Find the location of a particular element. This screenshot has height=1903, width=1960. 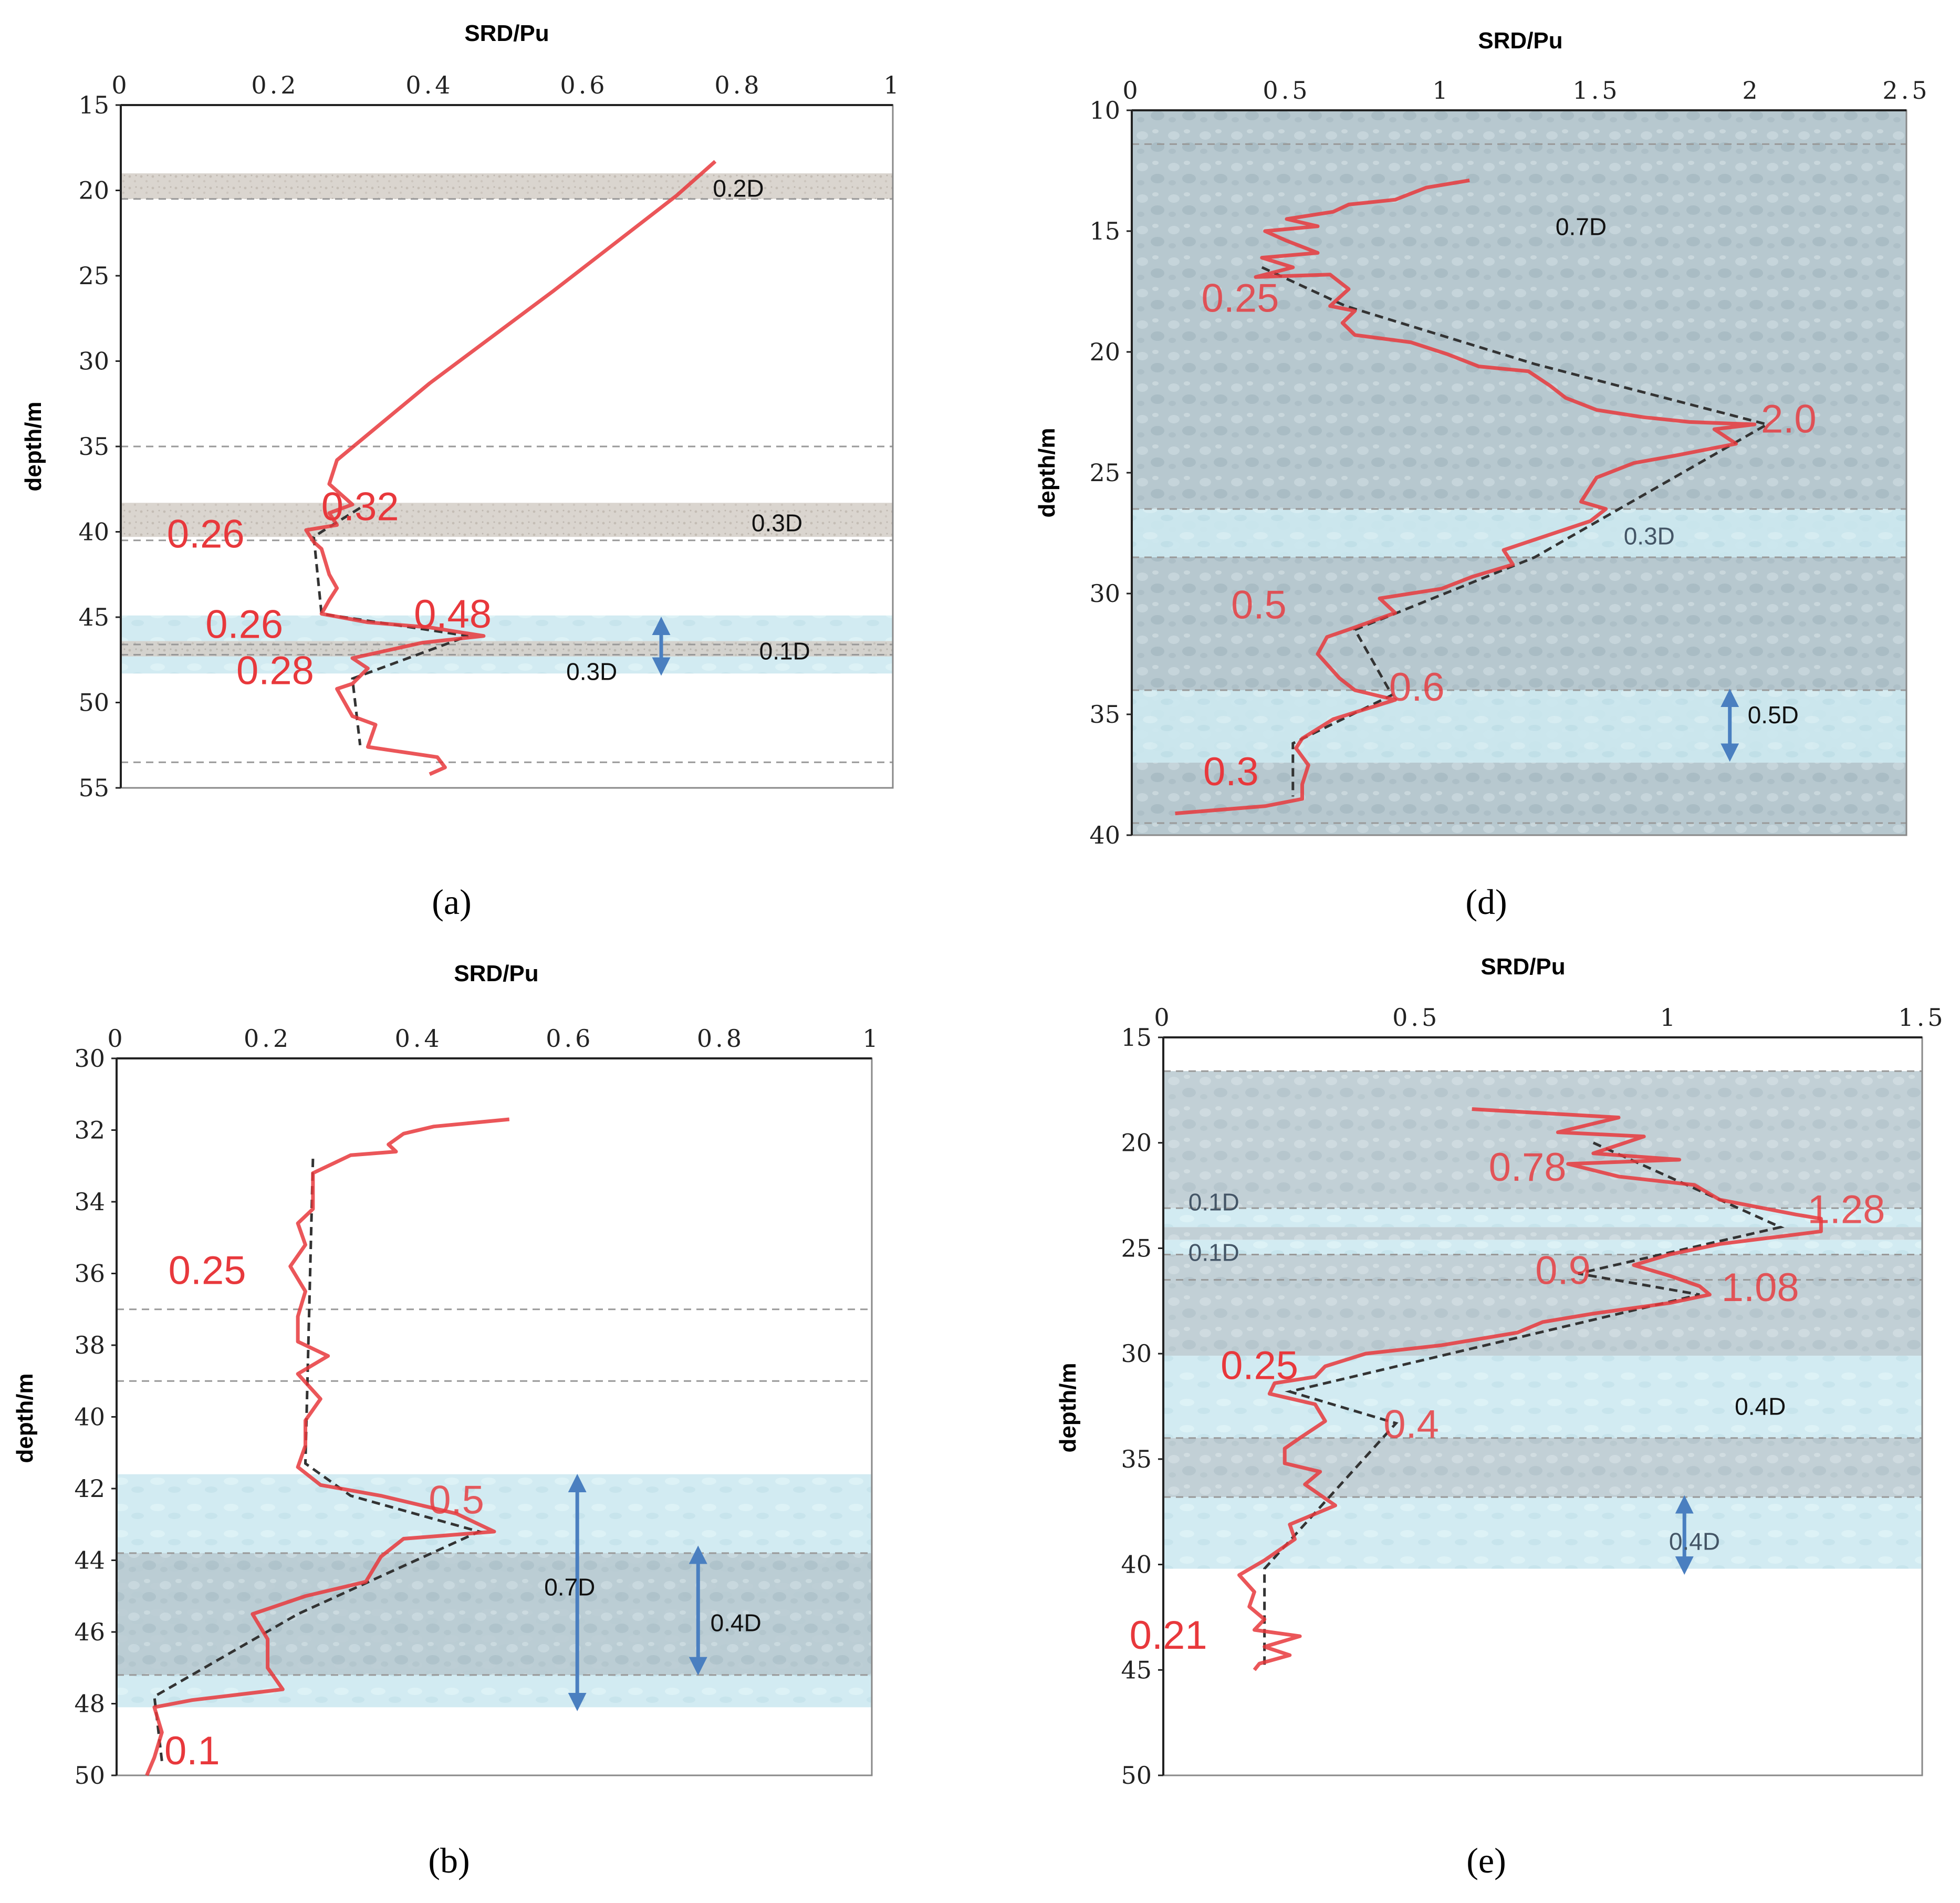

y-tick-label: 10 is located at coordinates (1104, 110).